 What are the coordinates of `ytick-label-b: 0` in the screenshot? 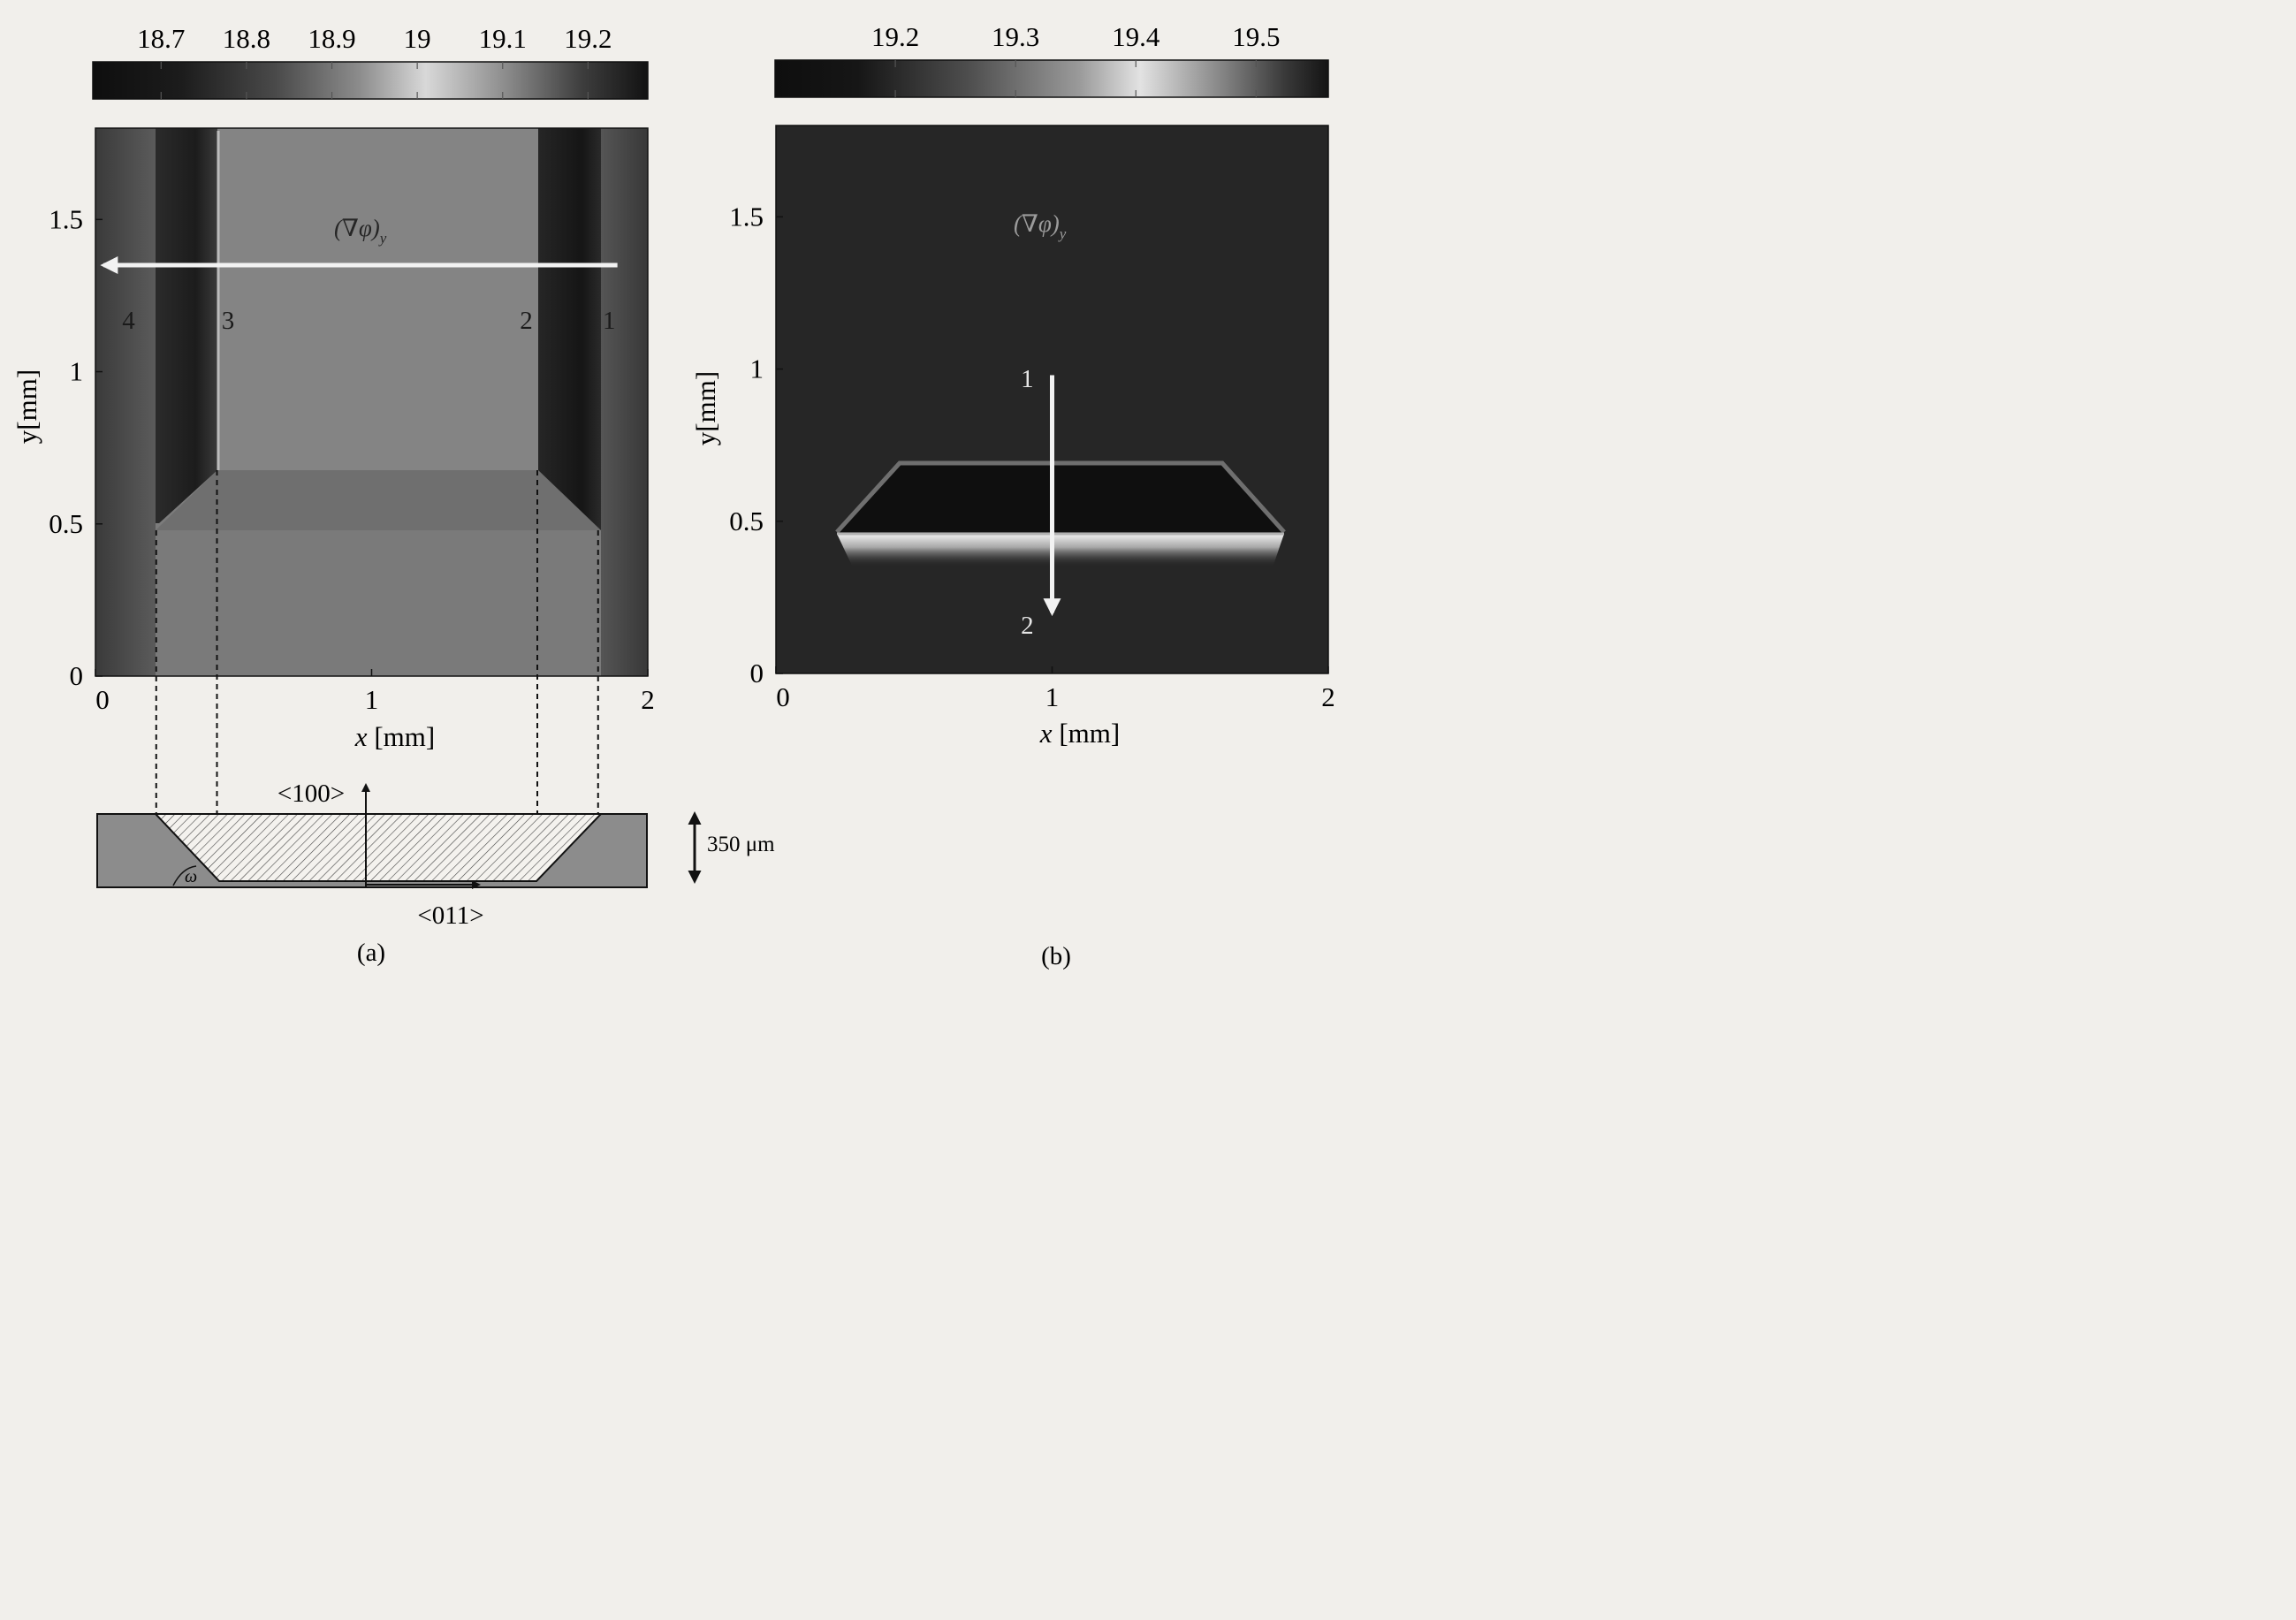 It's located at (757, 673).